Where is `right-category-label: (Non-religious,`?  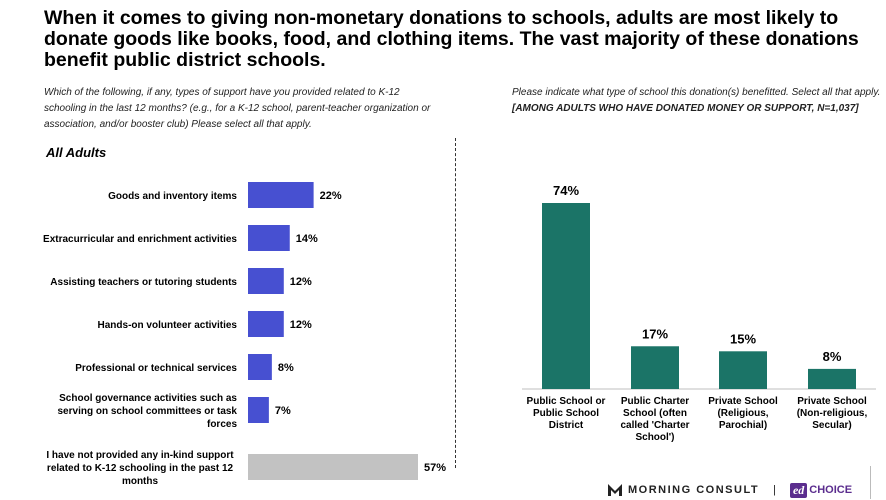 right-category-label: (Non-religious, is located at coordinates (832, 413).